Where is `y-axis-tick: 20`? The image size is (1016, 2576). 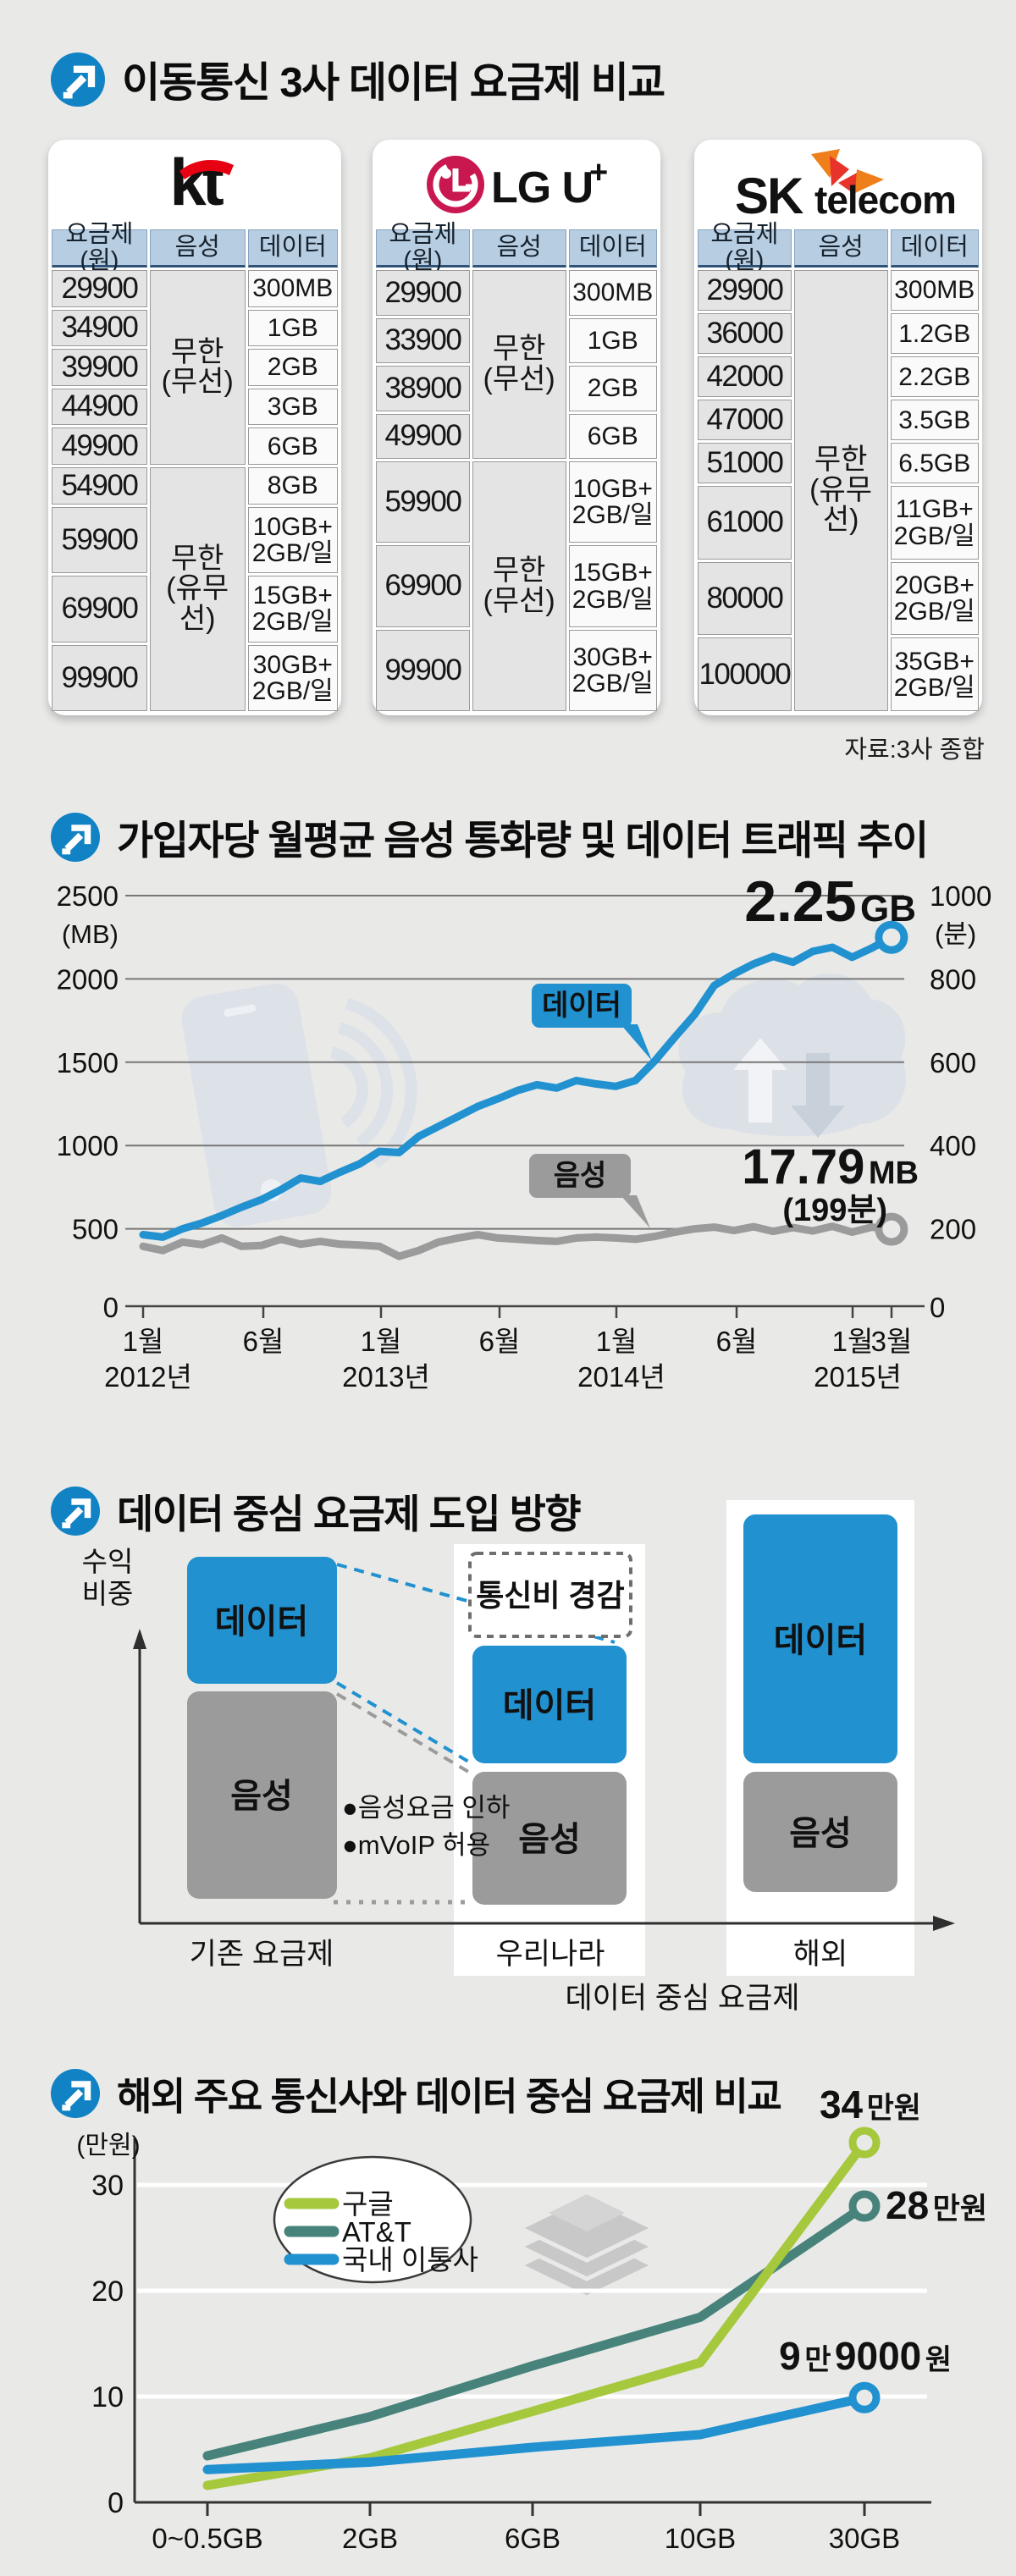
y-axis-tick: 20 is located at coordinates (107, 2292).